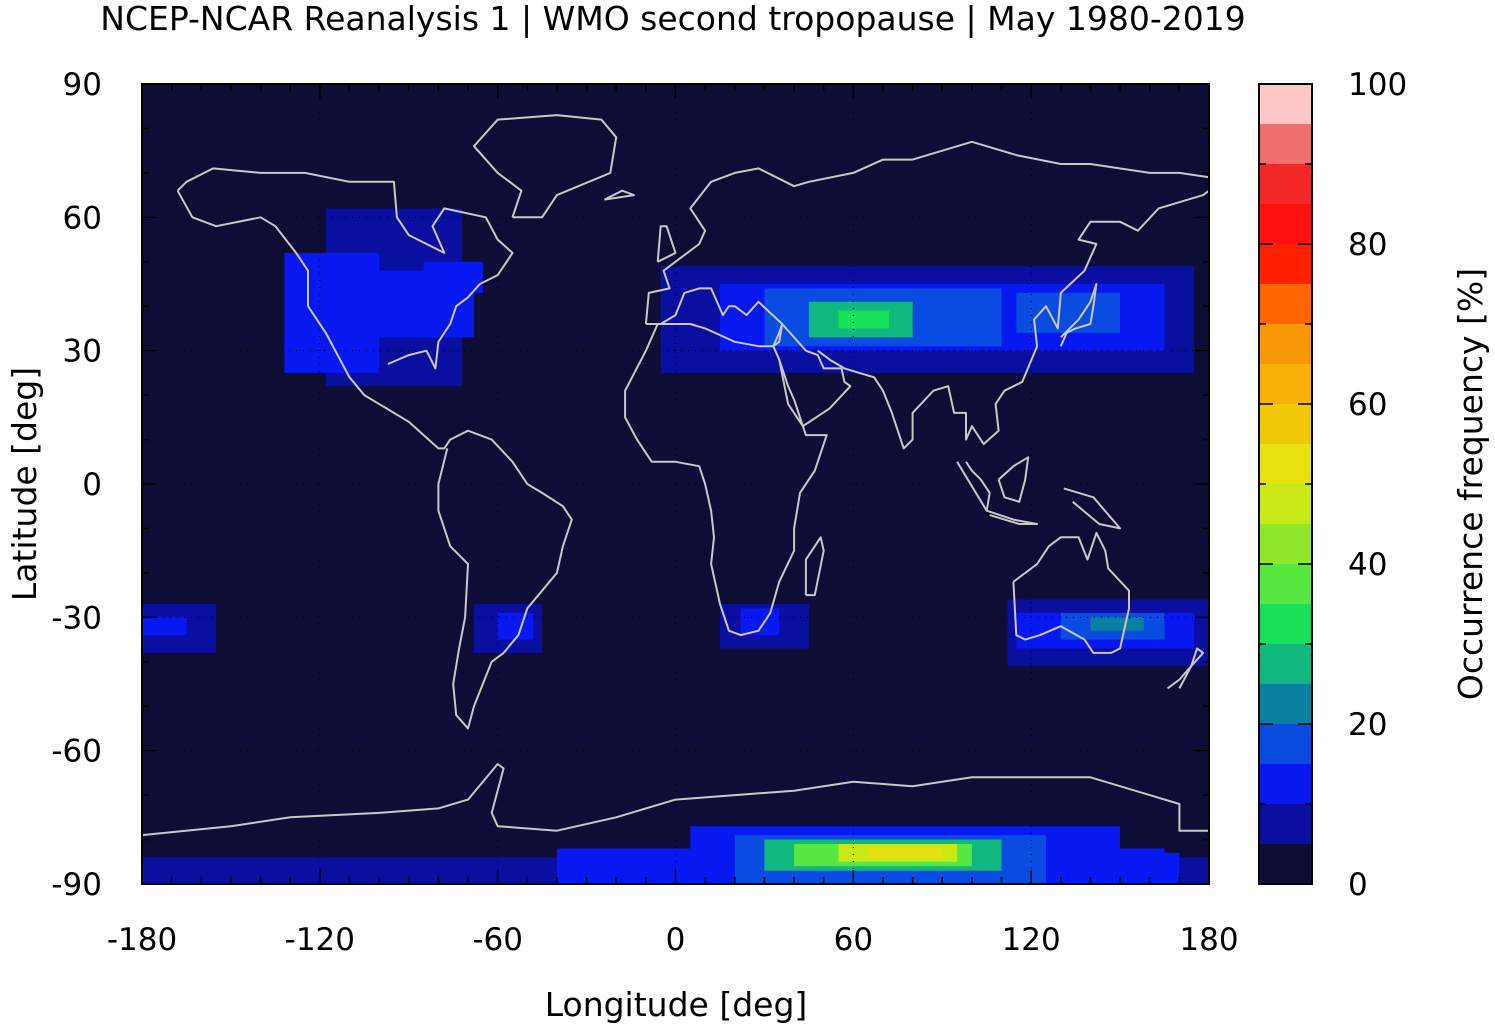 This screenshot has width=1495, height=1029. Describe the element at coordinates (320, 940) in the screenshot. I see `x-tick-label: -120` at that location.